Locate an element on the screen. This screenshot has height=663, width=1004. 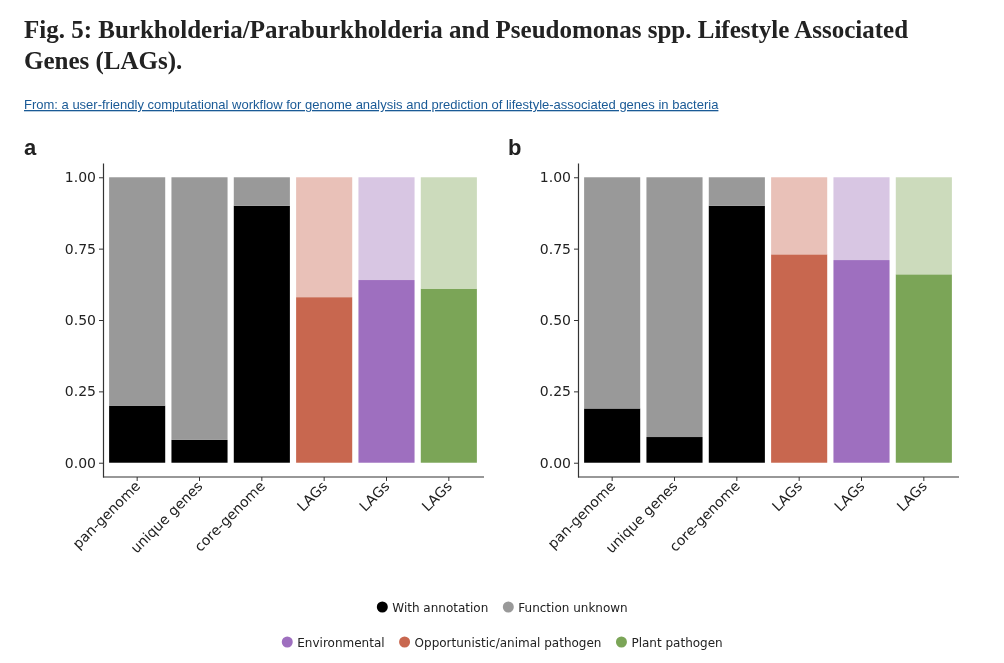
legend-label: Function unknown is located at coordinates (573, 607).